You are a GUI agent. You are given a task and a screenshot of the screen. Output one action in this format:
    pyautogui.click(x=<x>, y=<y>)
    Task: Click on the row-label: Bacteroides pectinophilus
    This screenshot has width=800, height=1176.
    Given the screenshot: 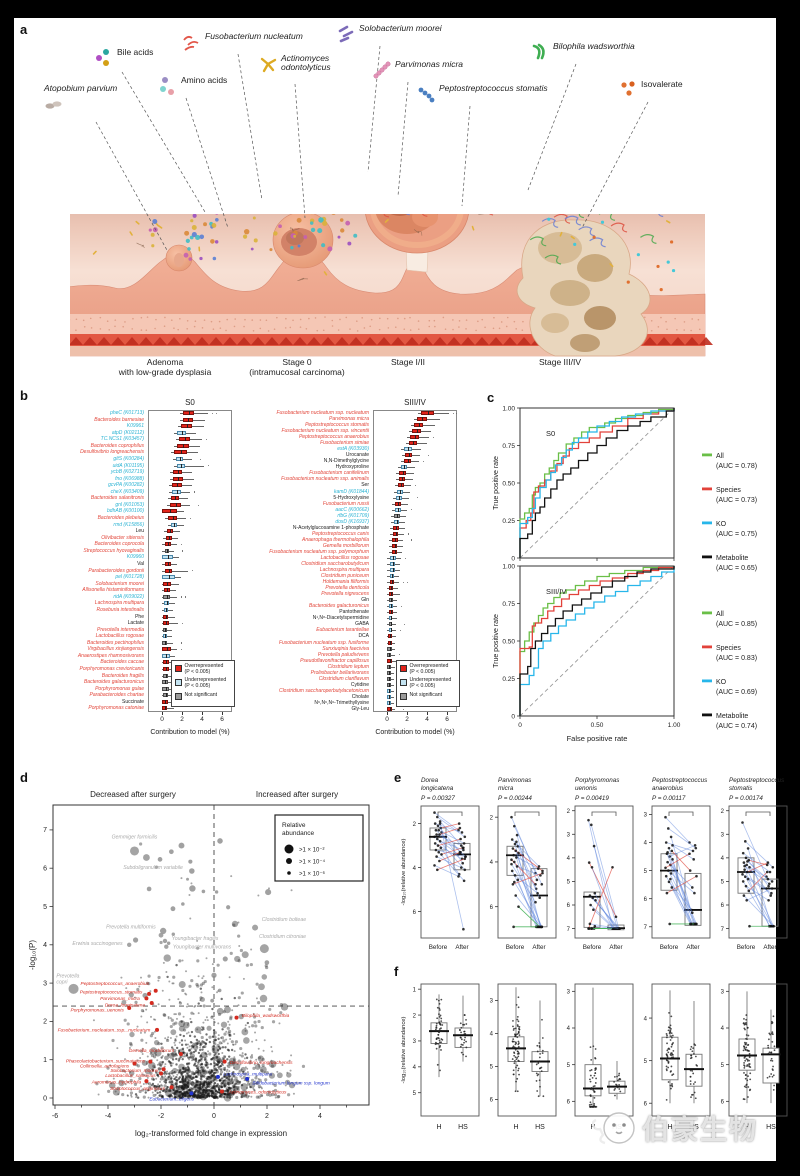 What is the action you would take?
    pyautogui.click(x=115, y=642)
    